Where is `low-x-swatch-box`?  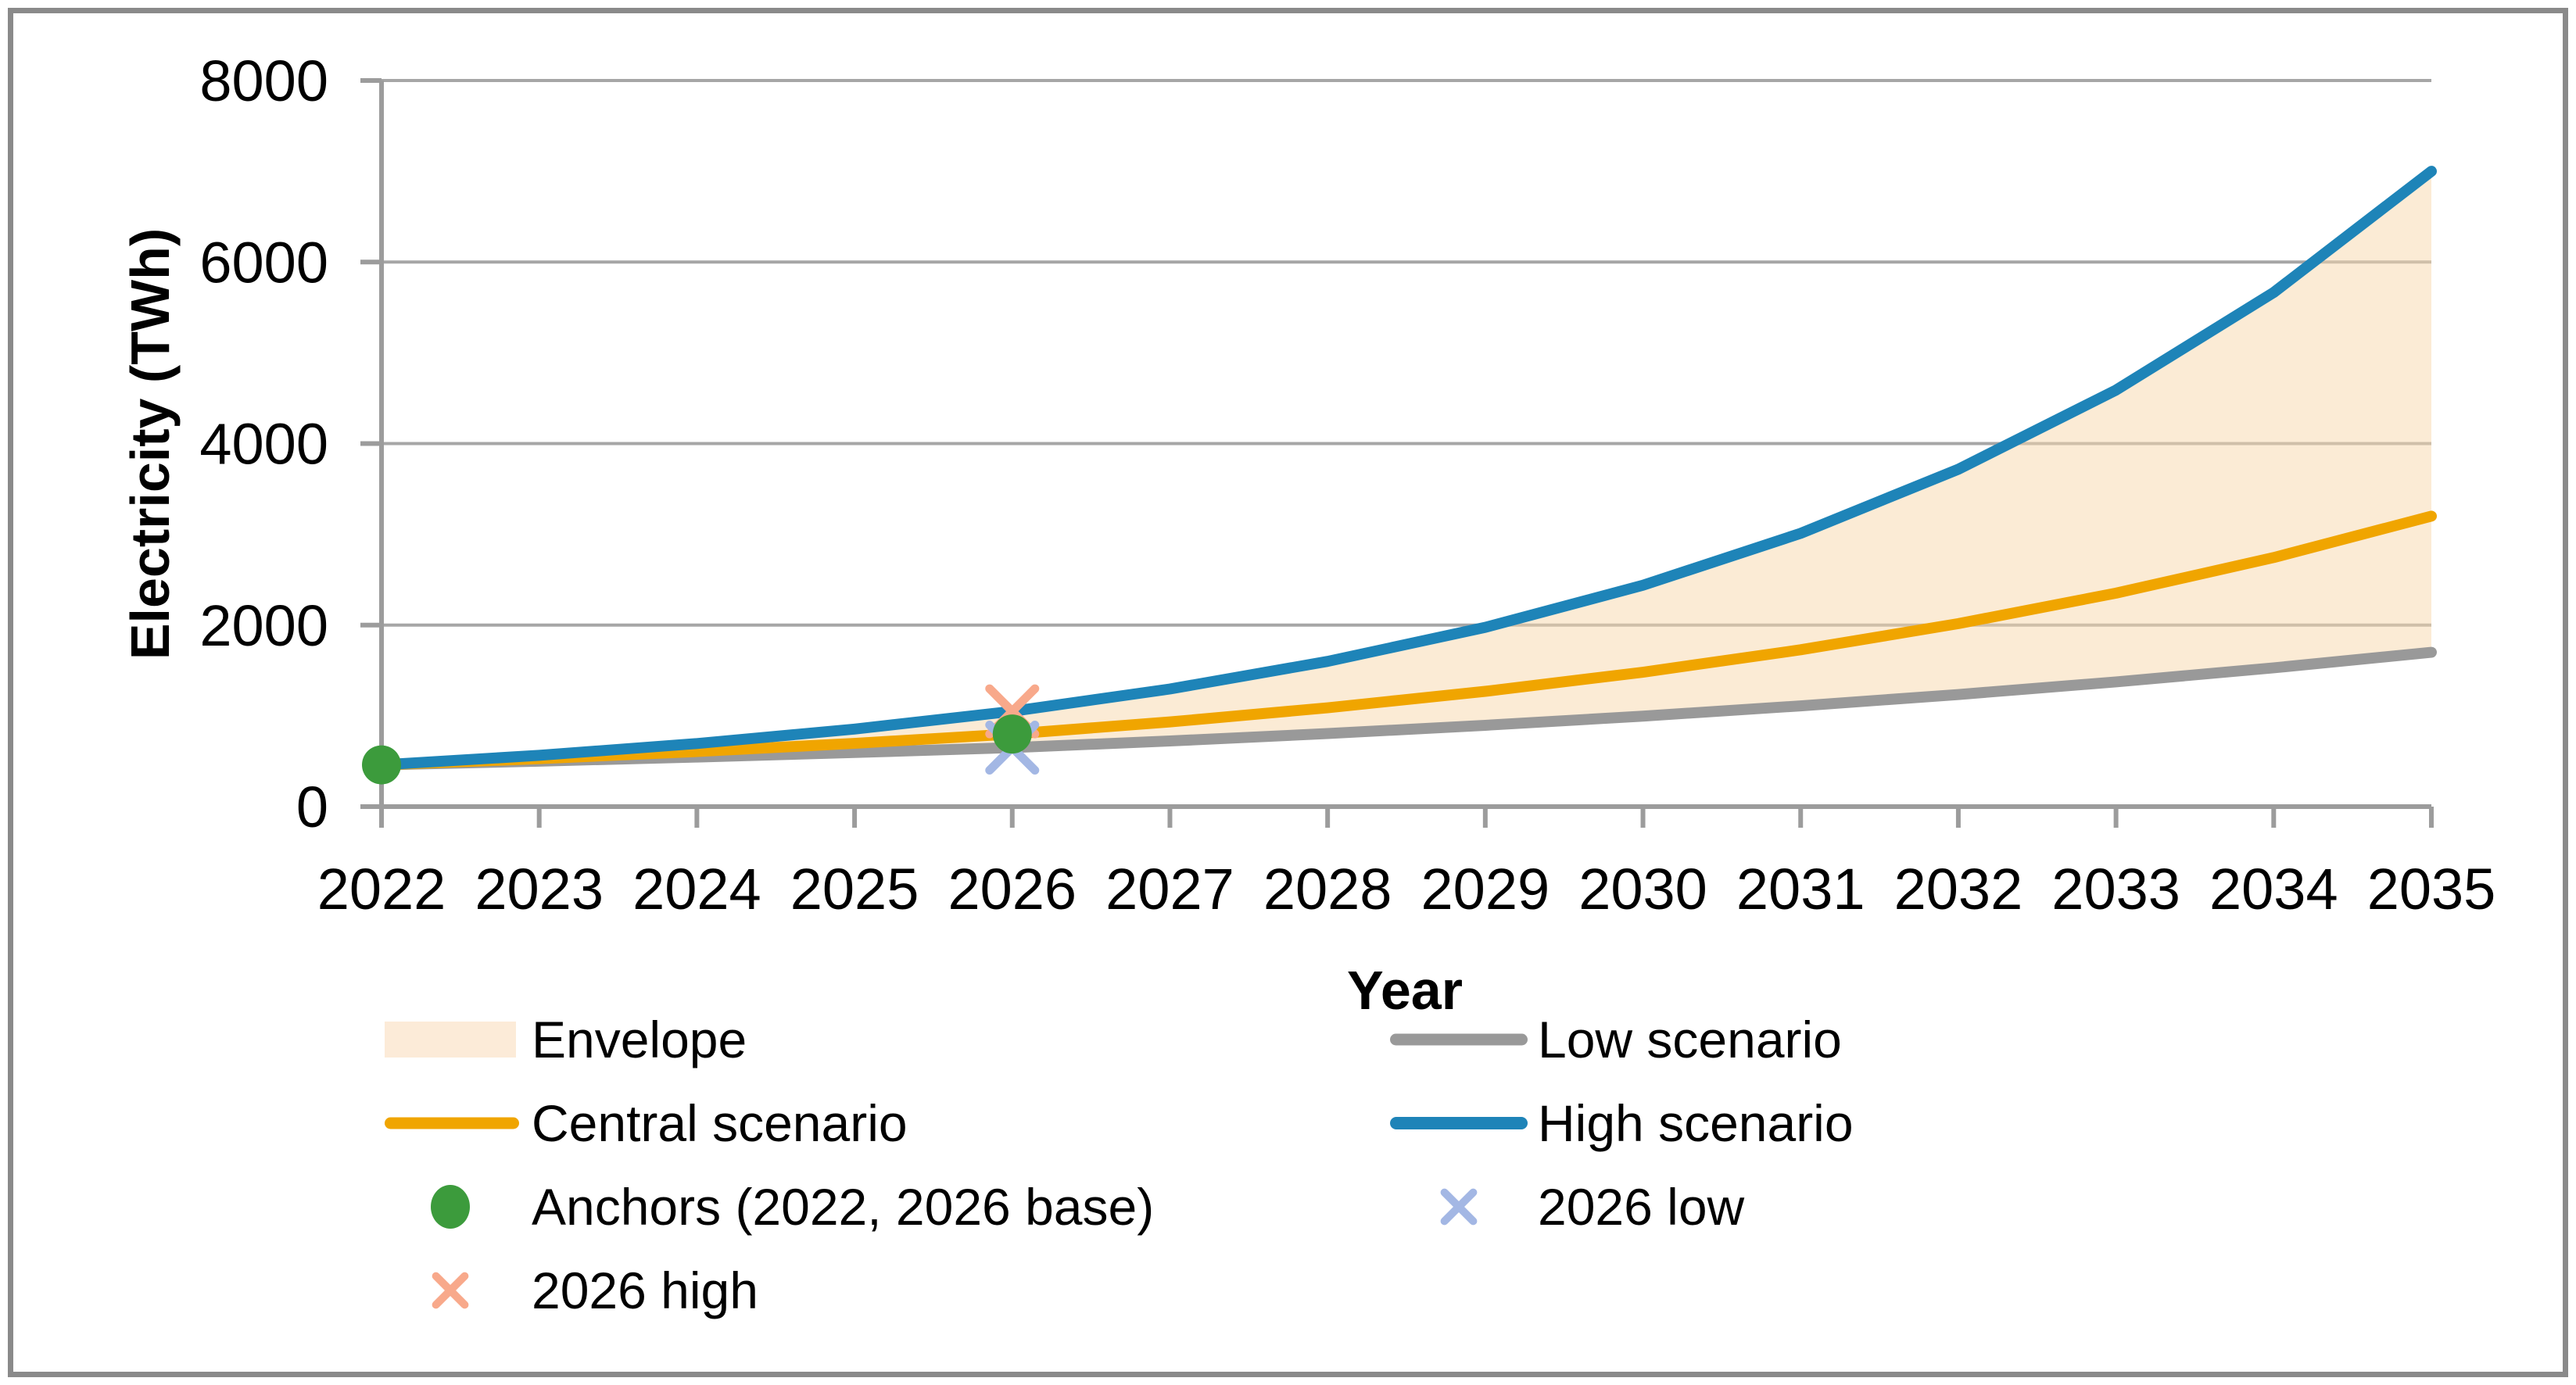
low-x-swatch-box is located at coordinates (1459, 1207).